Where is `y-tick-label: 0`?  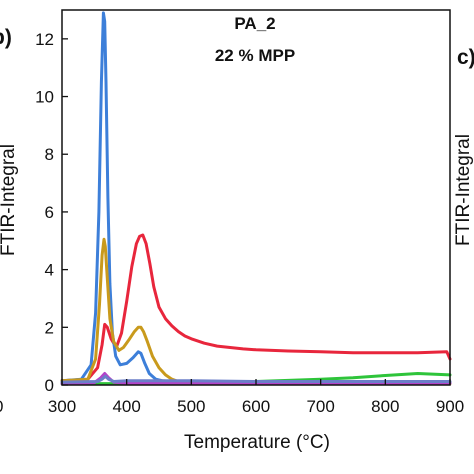 y-tick-label: 0 is located at coordinates (49, 385).